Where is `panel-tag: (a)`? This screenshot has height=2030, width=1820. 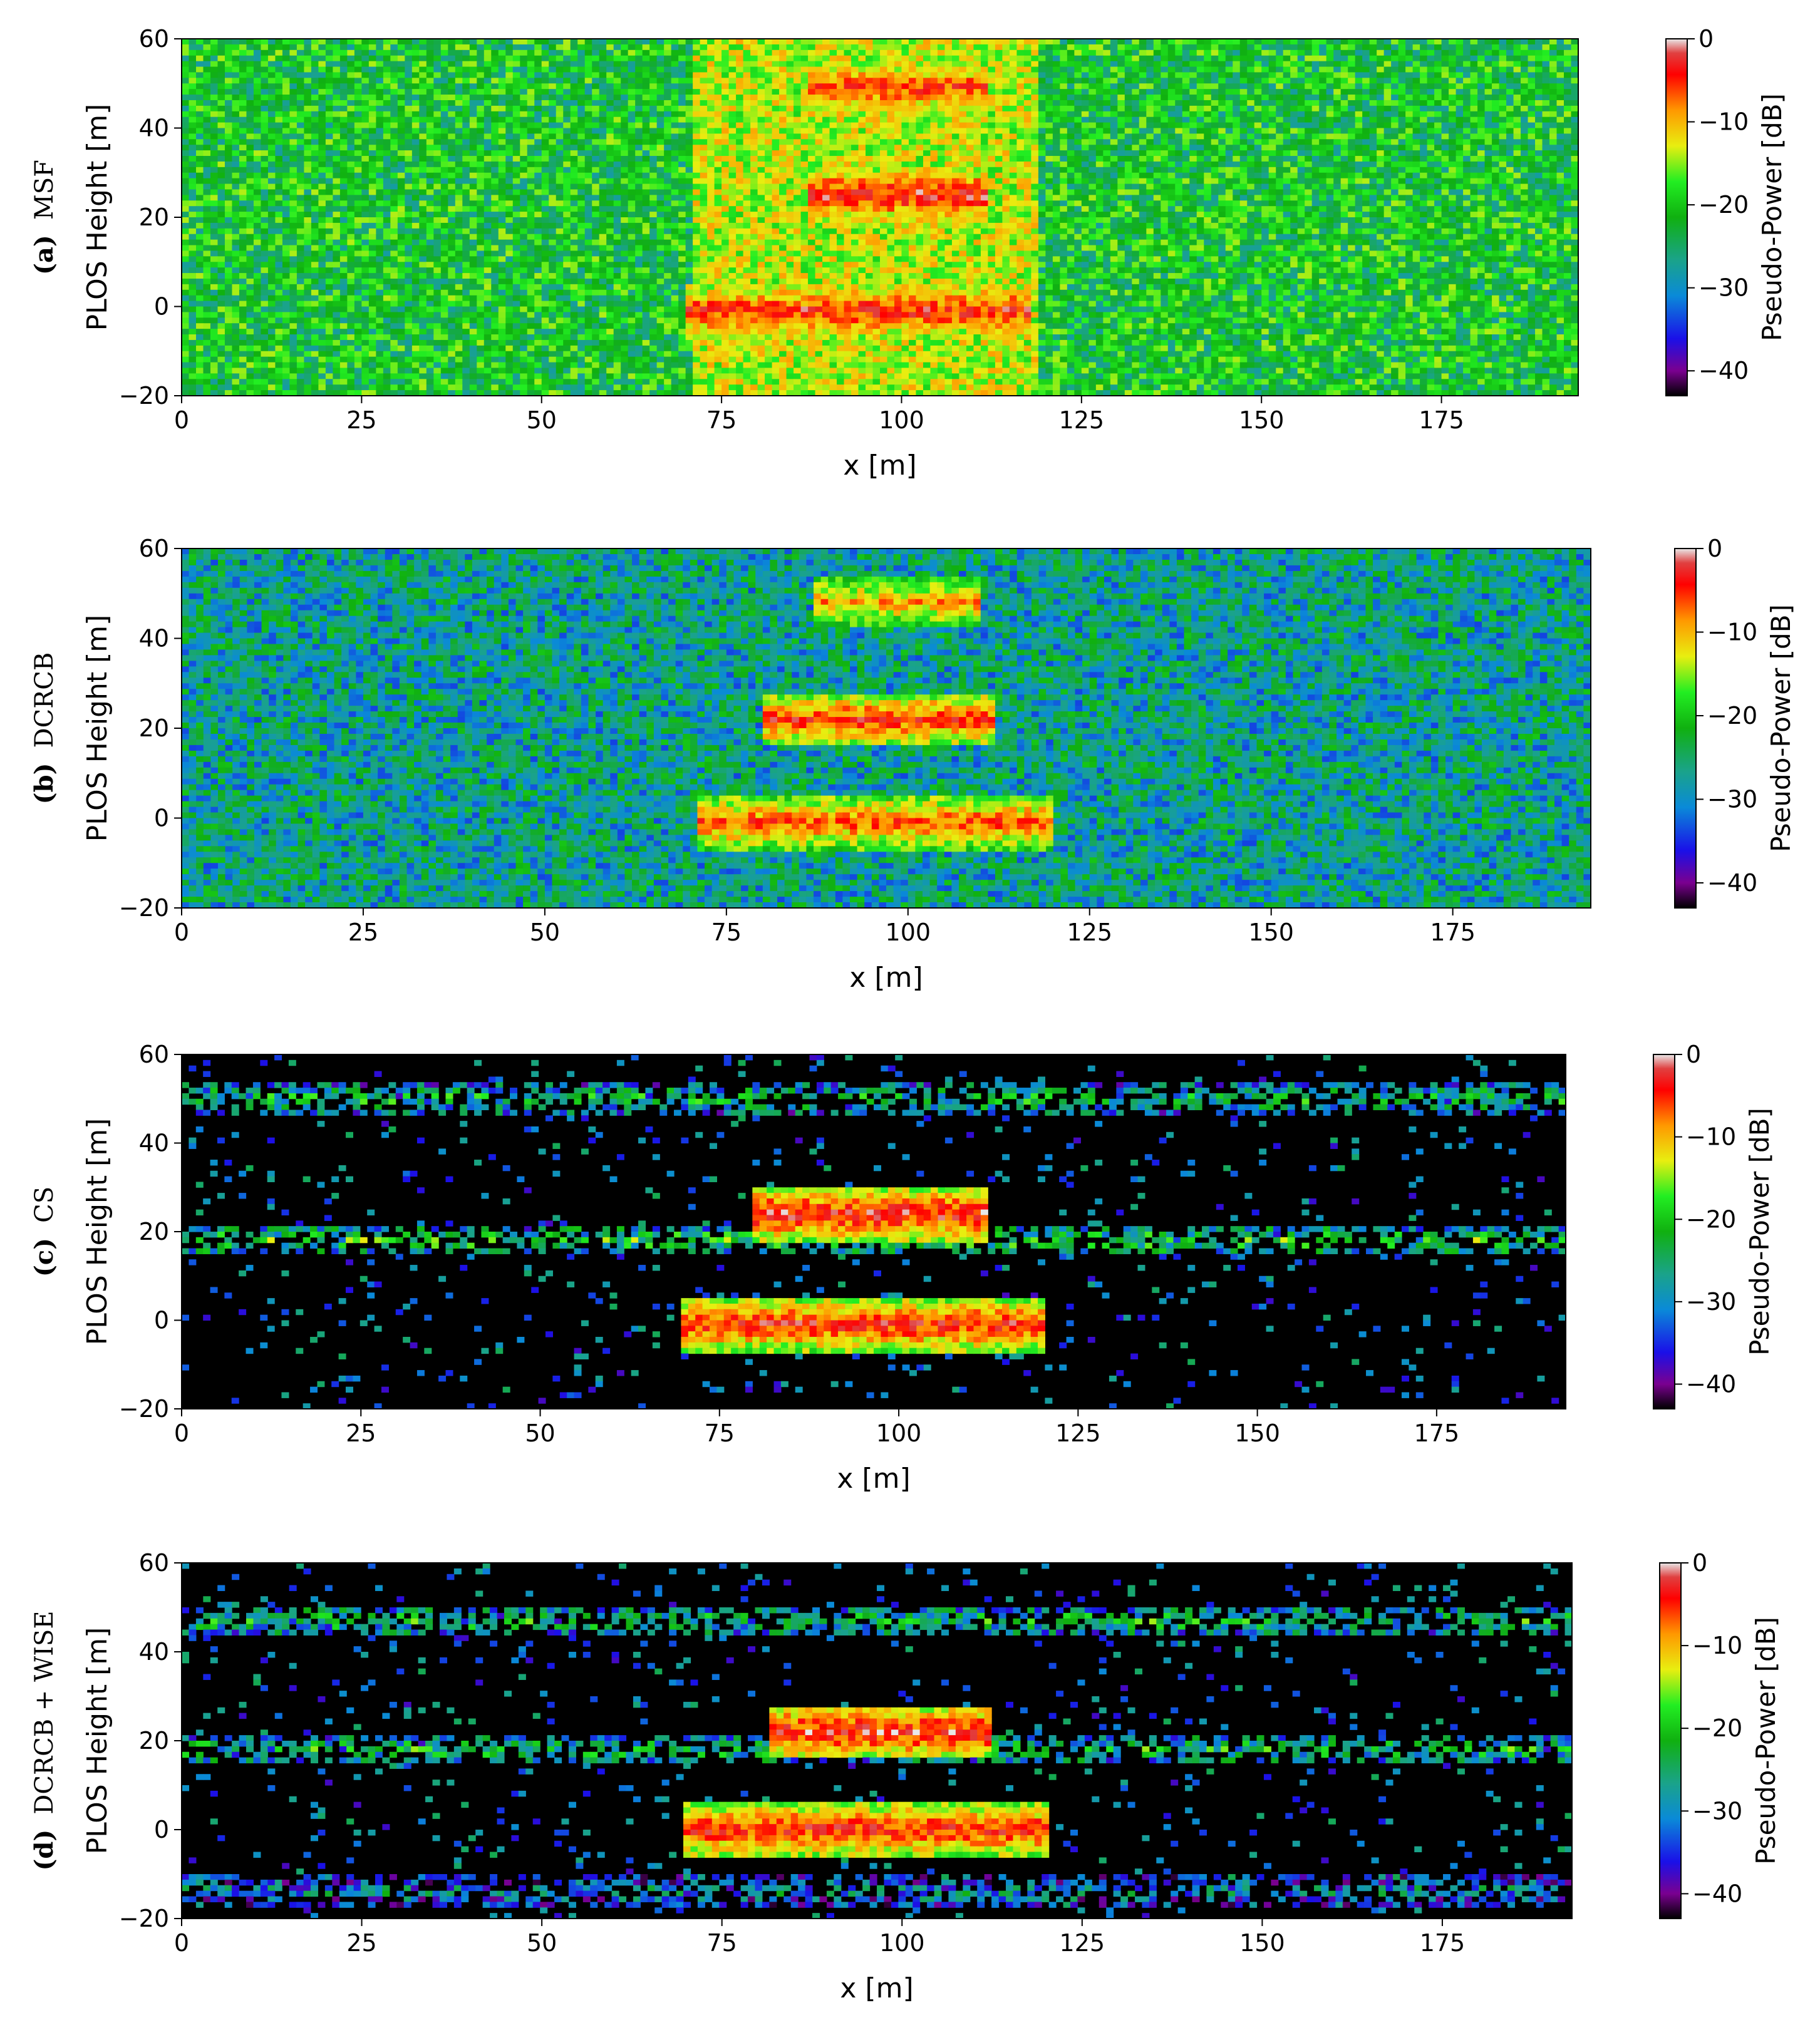 panel-tag: (a) is located at coordinates (44, 255).